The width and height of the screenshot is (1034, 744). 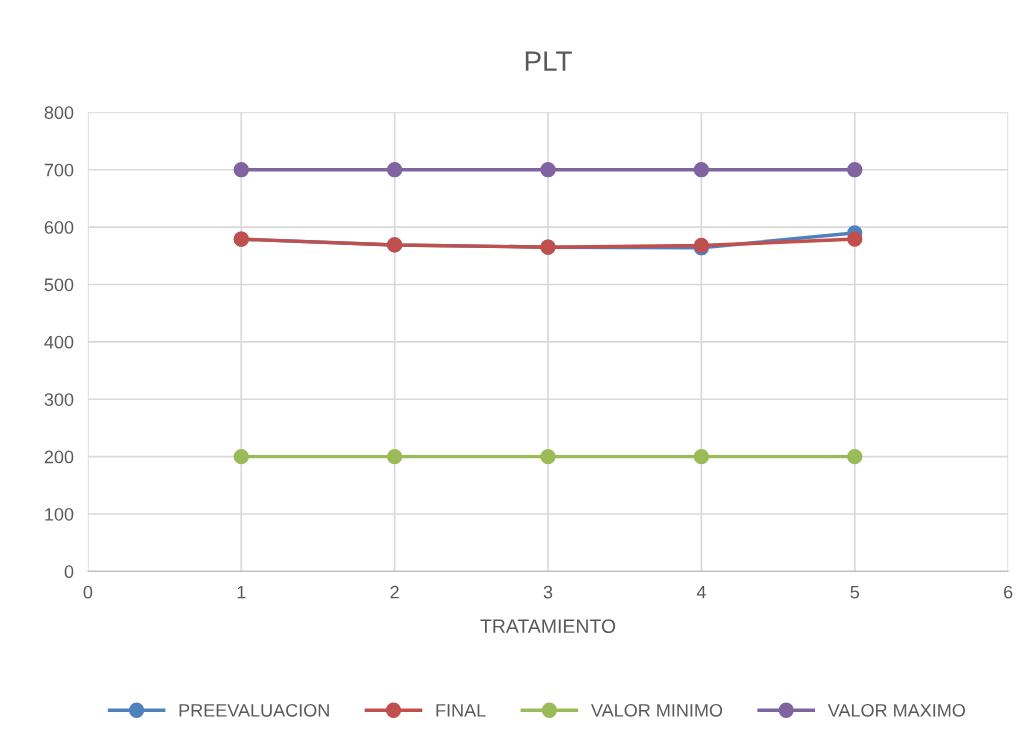 What do you see at coordinates (855, 592) in the screenshot?
I see `x-tick-label: 5` at bounding box center [855, 592].